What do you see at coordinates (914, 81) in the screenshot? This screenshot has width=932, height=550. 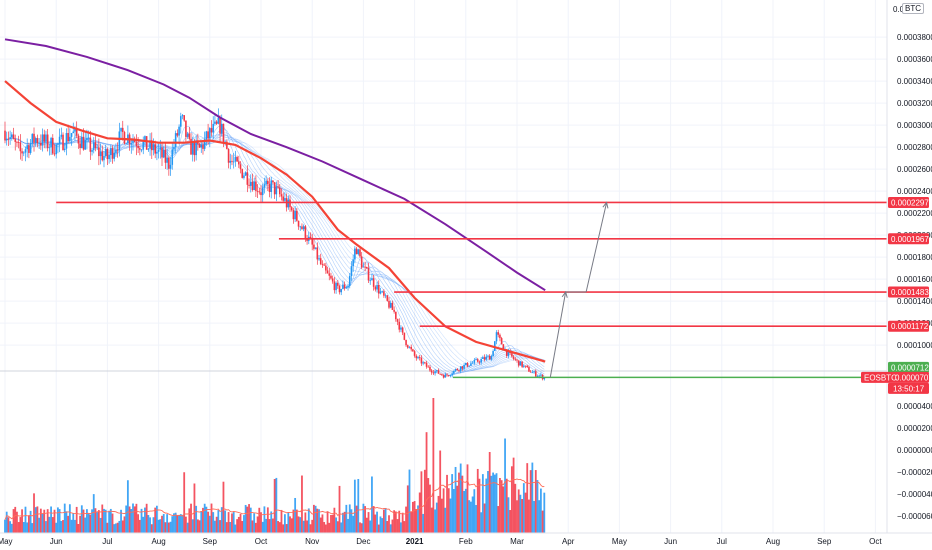 I see `price-tick-label: 0.0003400` at bounding box center [914, 81].